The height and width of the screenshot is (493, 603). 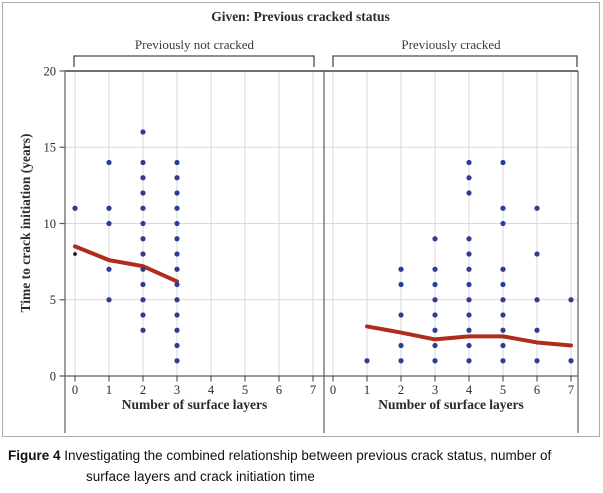 I want to click on x-axis-title-left-panel: Number of surface layers, so click(x=194, y=404).